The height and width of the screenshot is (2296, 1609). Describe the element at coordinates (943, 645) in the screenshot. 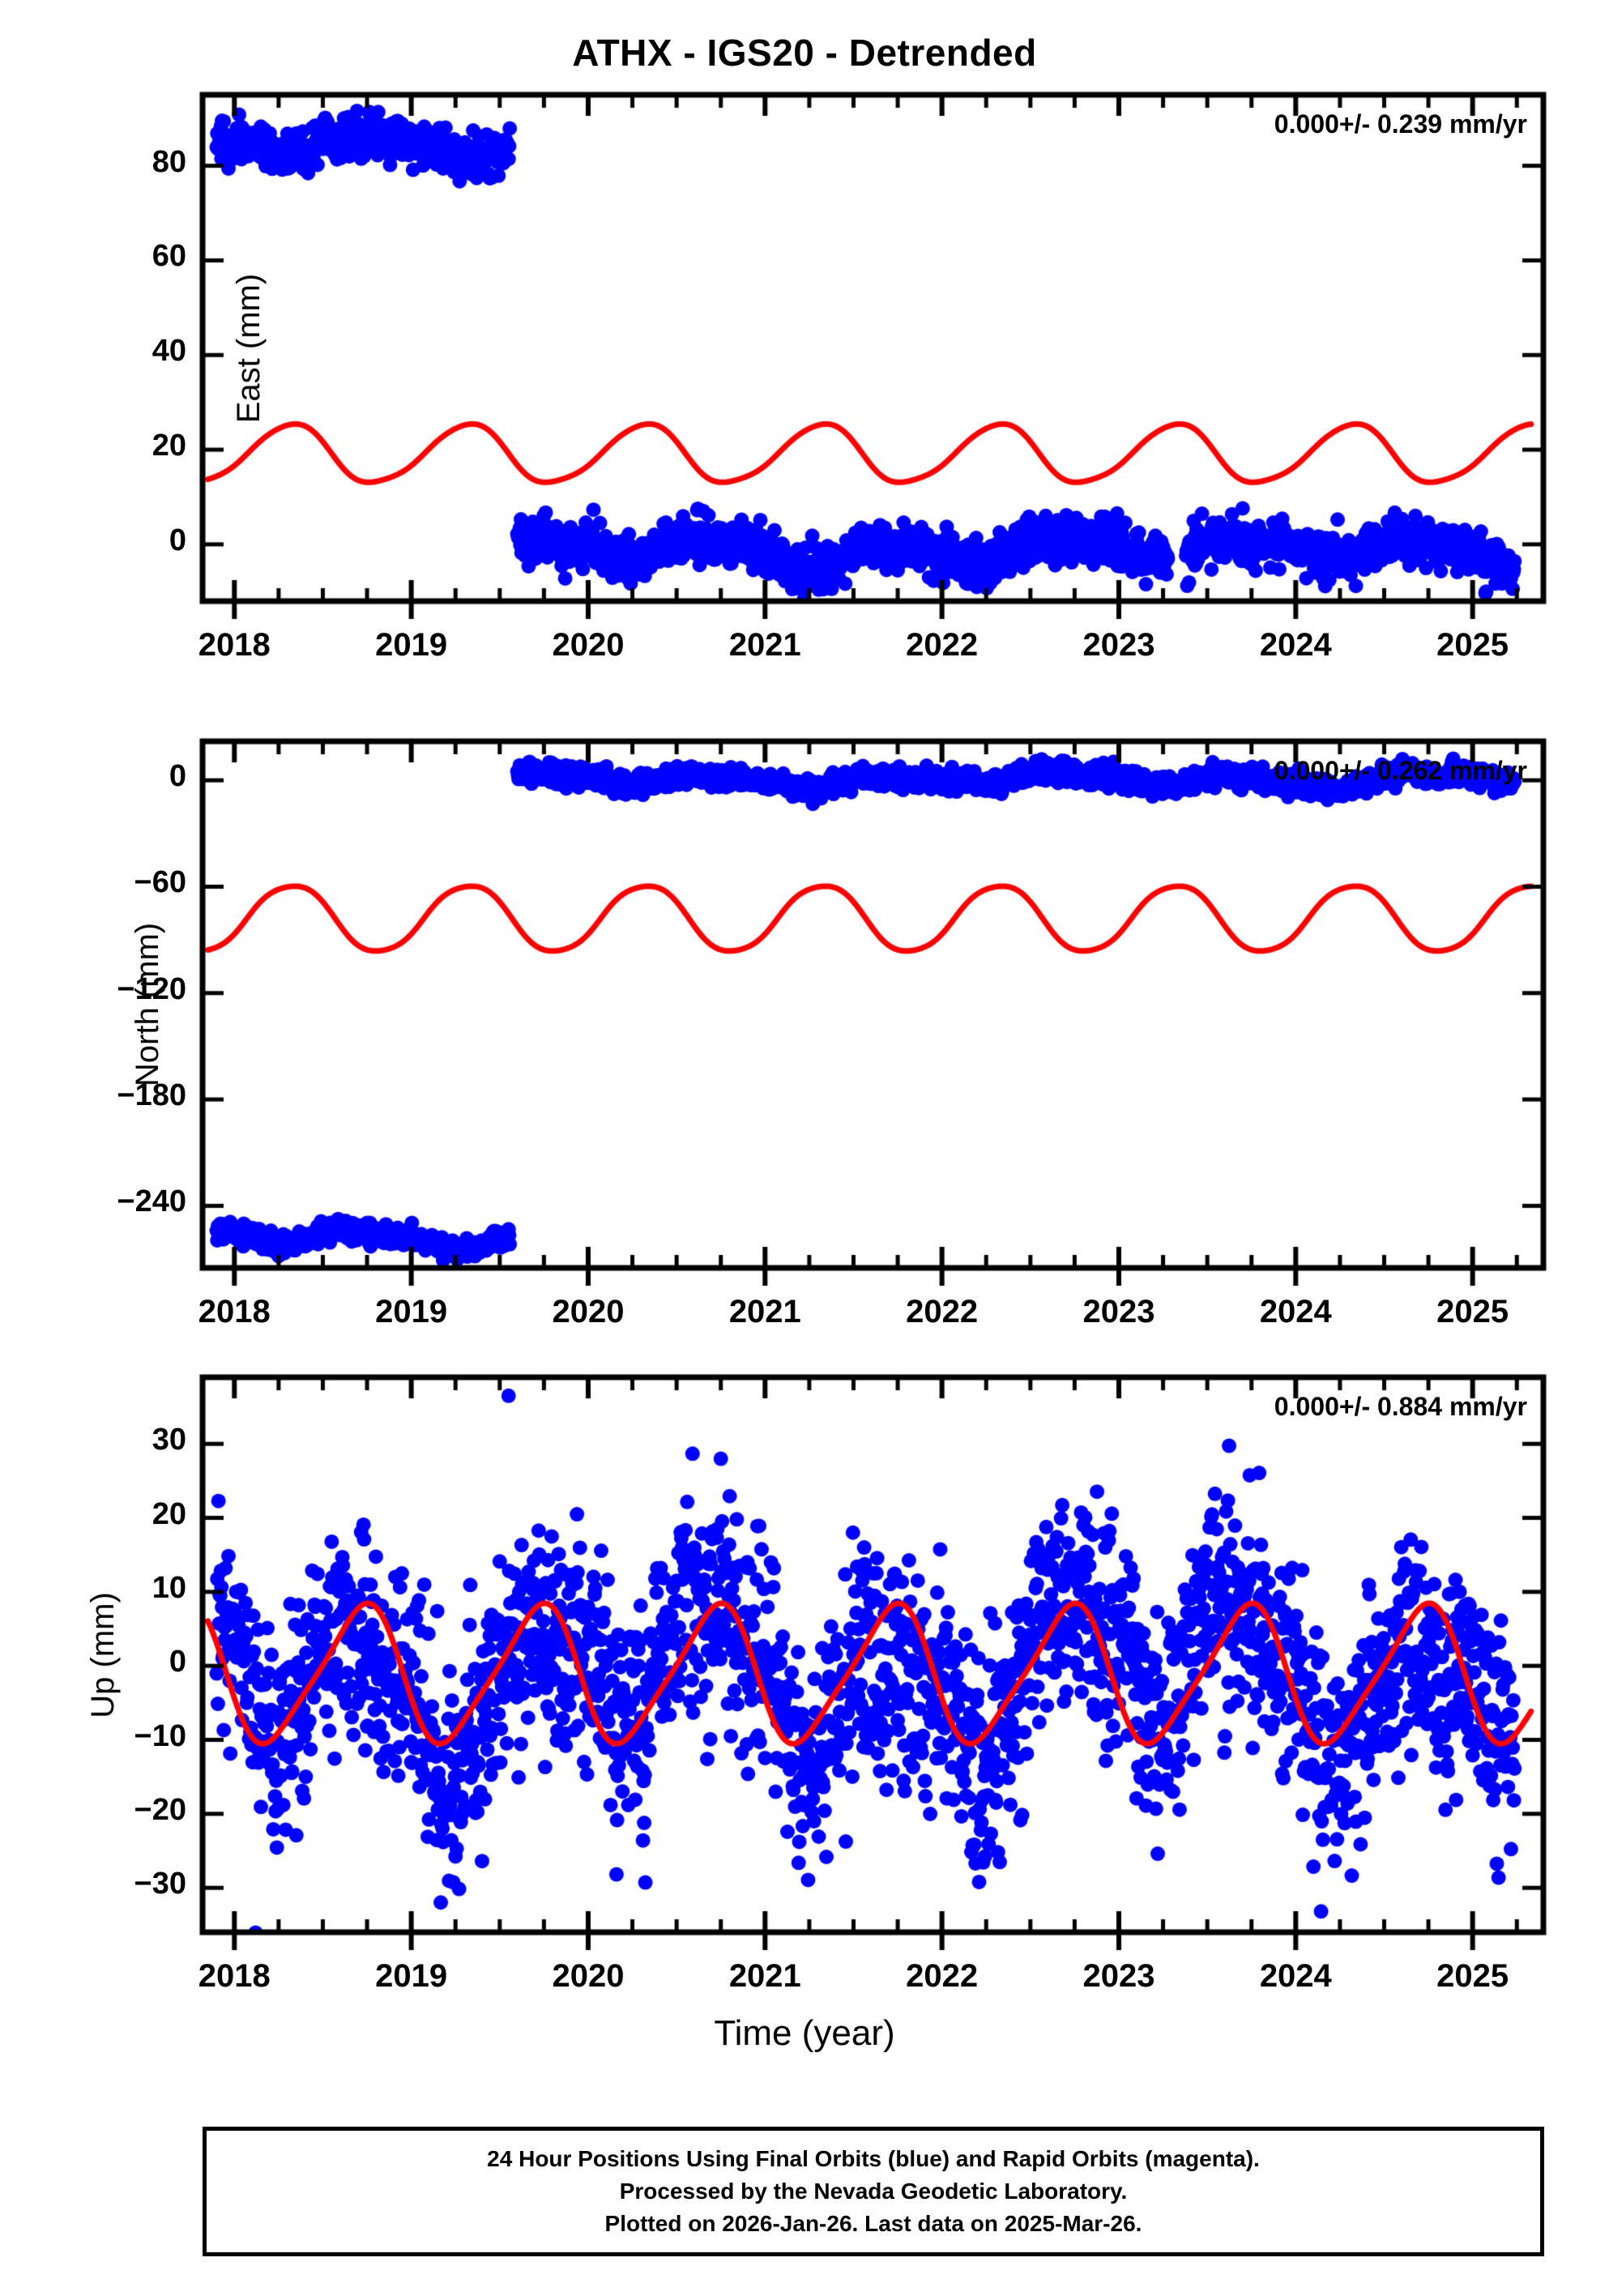

I see `x-tick-label-east-2022: 2022` at that location.